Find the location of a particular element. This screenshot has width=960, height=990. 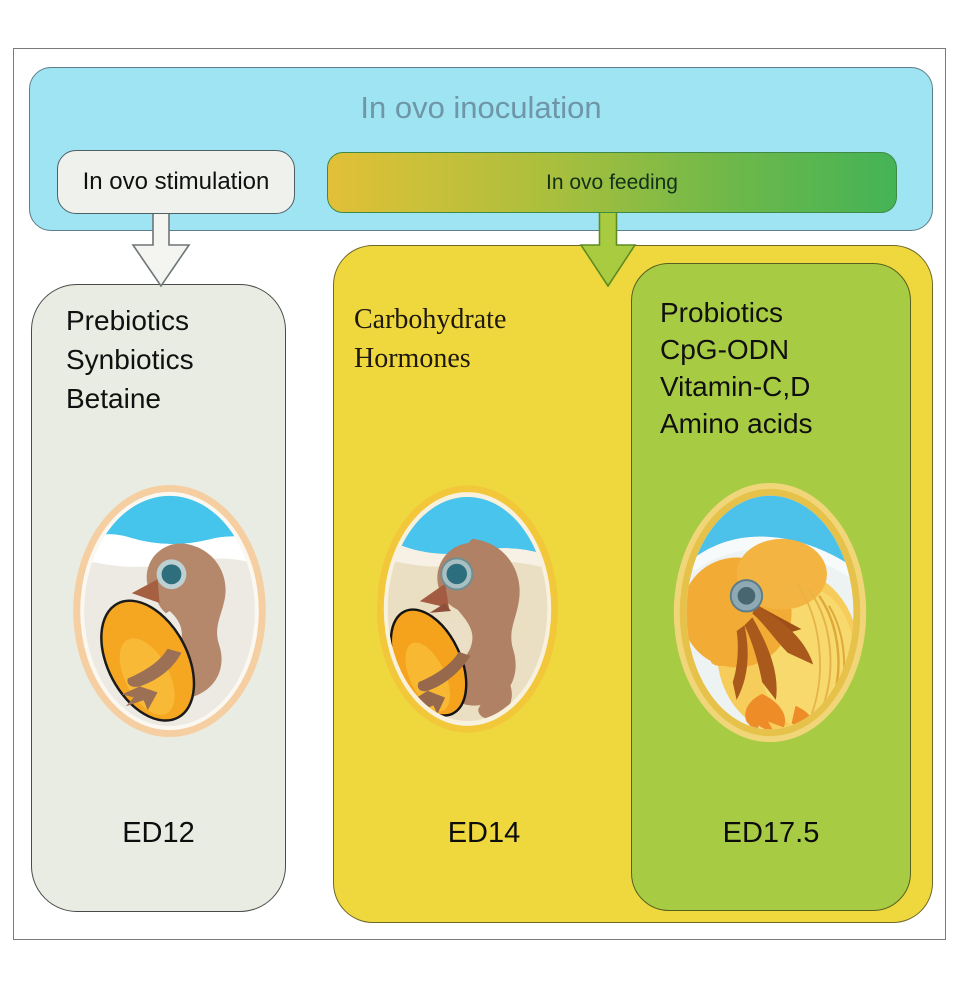

list-item: Hormones is located at coordinates (412, 358).